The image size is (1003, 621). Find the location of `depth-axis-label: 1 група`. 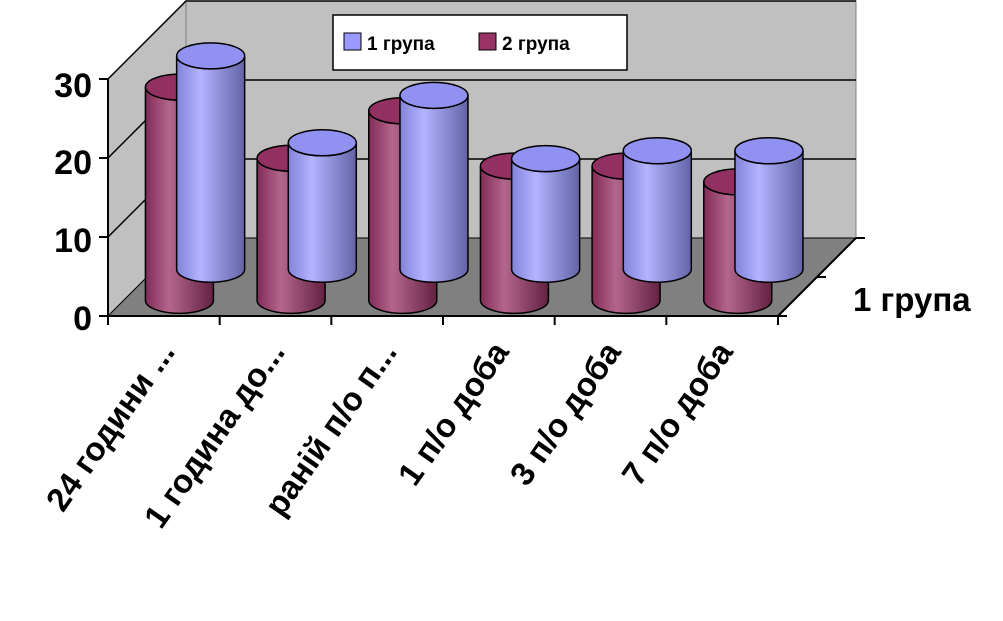

depth-axis-label: 1 група is located at coordinates (912, 299).